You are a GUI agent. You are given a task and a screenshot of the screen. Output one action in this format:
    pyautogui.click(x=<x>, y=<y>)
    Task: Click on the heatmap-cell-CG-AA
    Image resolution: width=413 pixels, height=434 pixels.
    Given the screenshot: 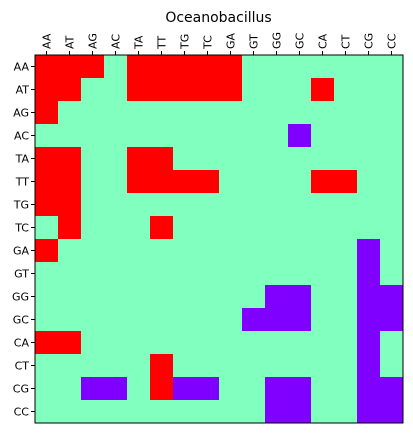 What is the action you would take?
    pyautogui.click(x=47, y=389)
    